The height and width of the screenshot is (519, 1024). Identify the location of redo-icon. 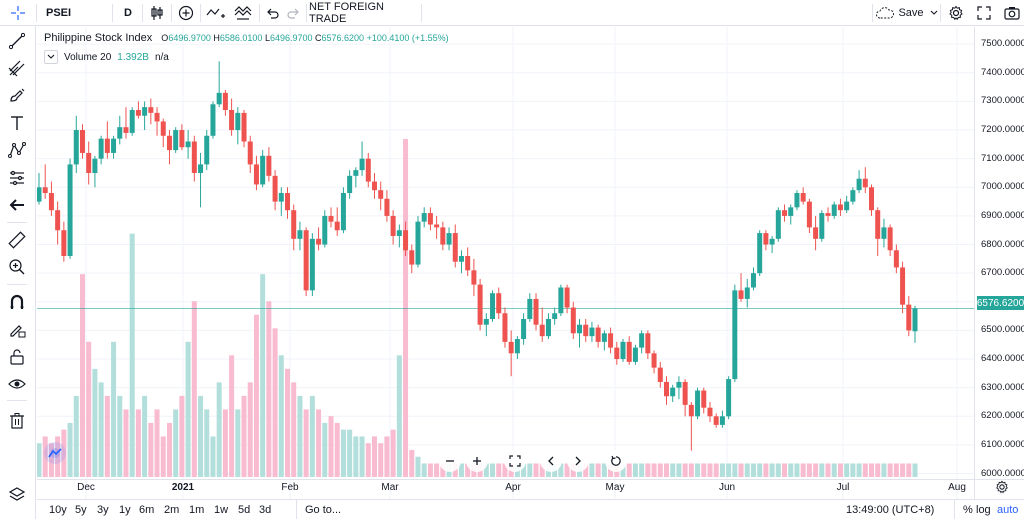
(294, 13).